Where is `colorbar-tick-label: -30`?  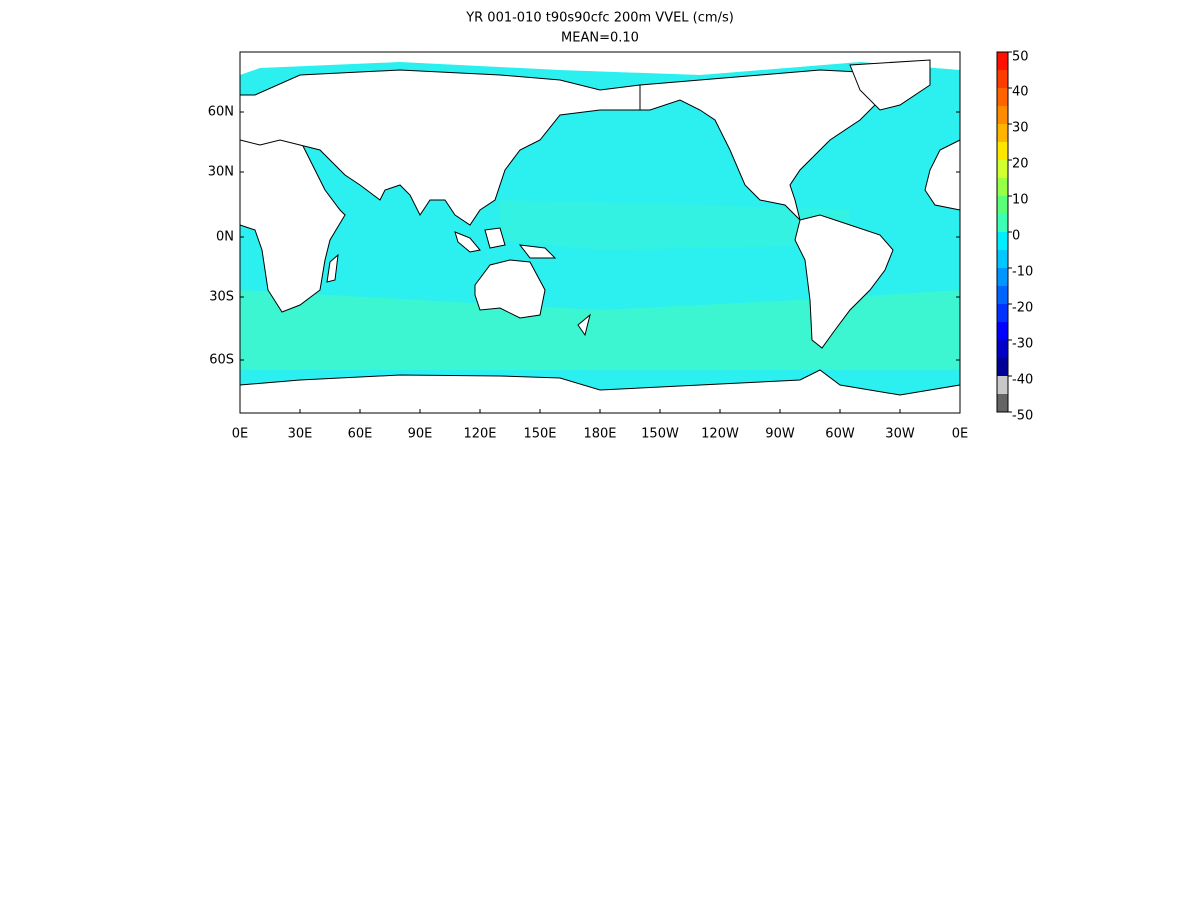 colorbar-tick-label: -30 is located at coordinates (1022, 344).